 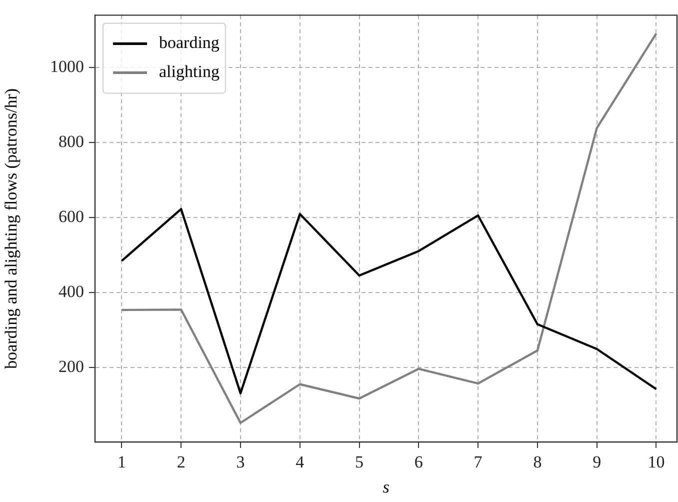 What do you see at coordinates (240, 462) in the screenshot?
I see `x-tick-label: 3` at bounding box center [240, 462].